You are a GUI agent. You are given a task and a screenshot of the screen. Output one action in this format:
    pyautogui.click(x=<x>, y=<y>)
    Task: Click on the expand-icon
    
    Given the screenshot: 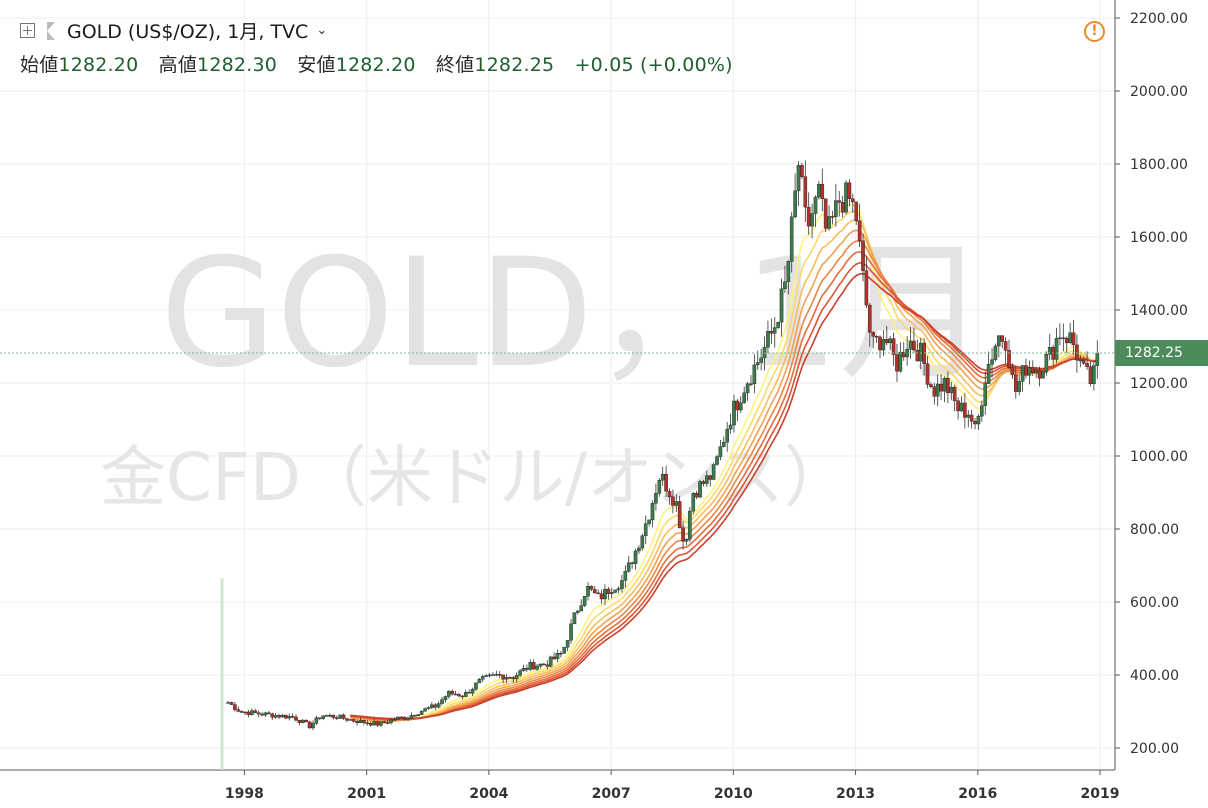 What is the action you would take?
    pyautogui.click(x=27, y=30)
    